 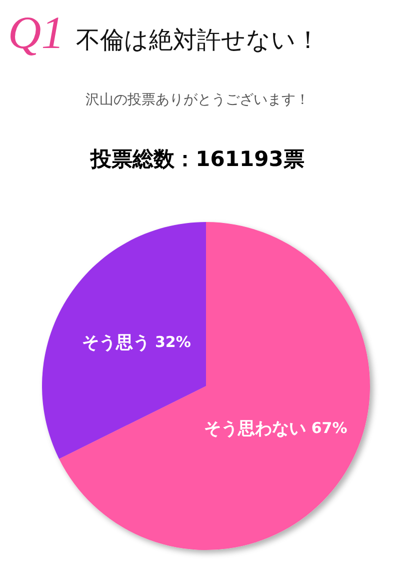 What do you see at coordinates (164, 32) in the screenshot?
I see `chart-title: Q1 不倫は絶対許せない！` at bounding box center [164, 32].